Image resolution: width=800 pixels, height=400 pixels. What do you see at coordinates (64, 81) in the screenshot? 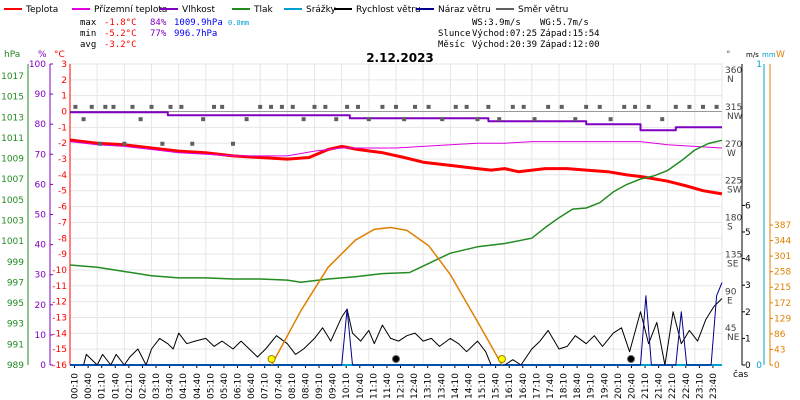
I see `c-tick-label: 2` at bounding box center [64, 81].